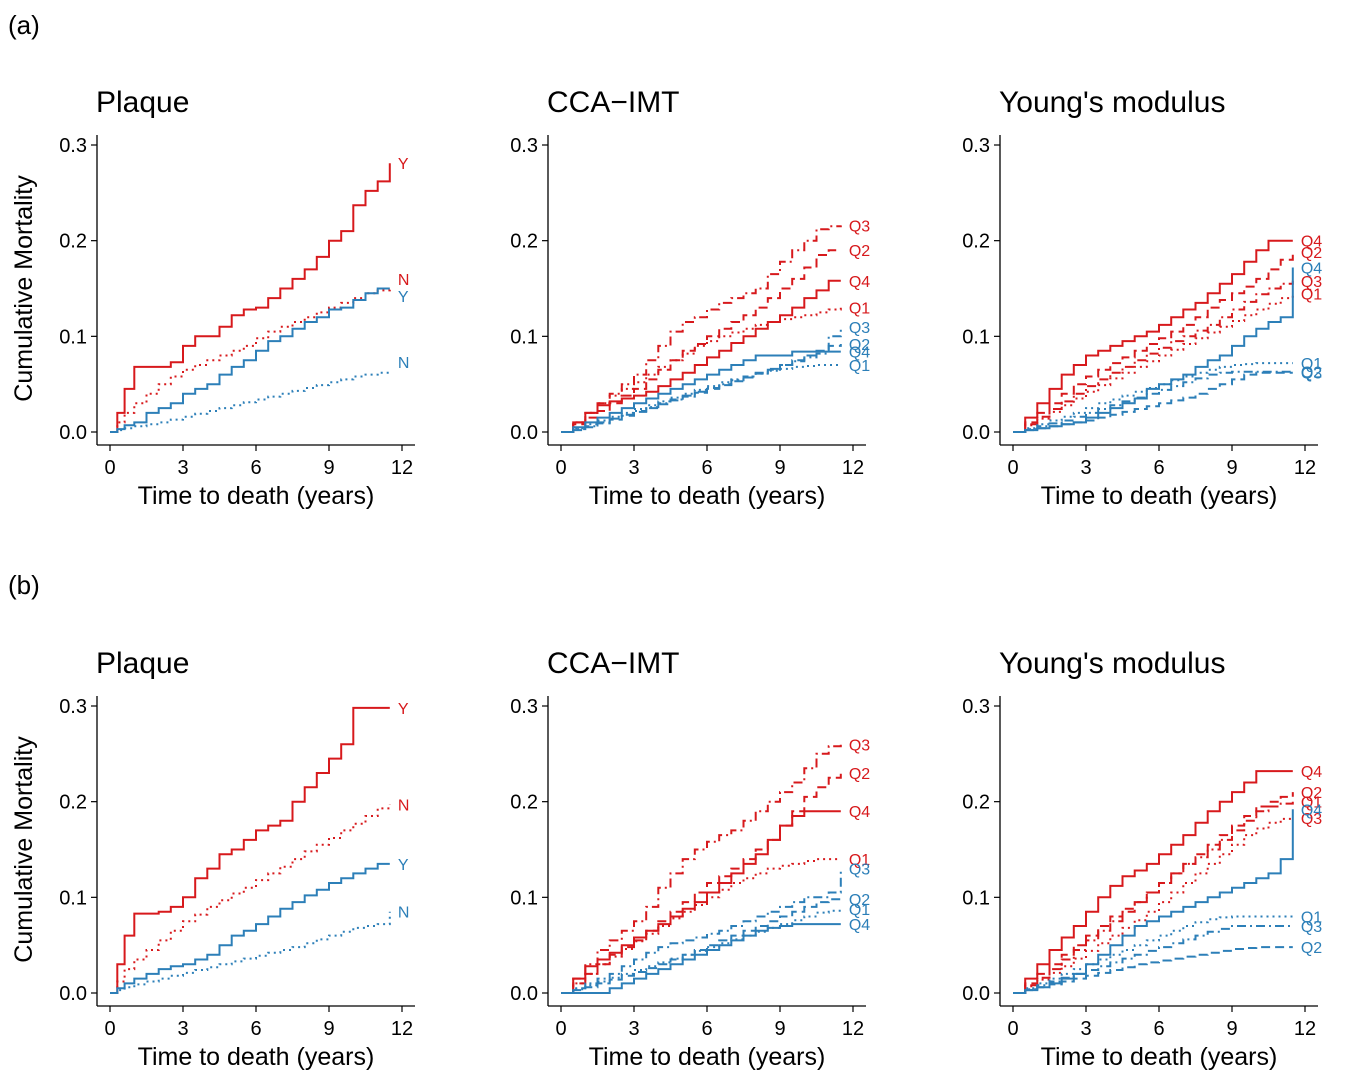 The height and width of the screenshot is (1079, 1350). Describe the element at coordinates (250, 360) in the screenshot. I see `chart-0-series-1-line` at that location.